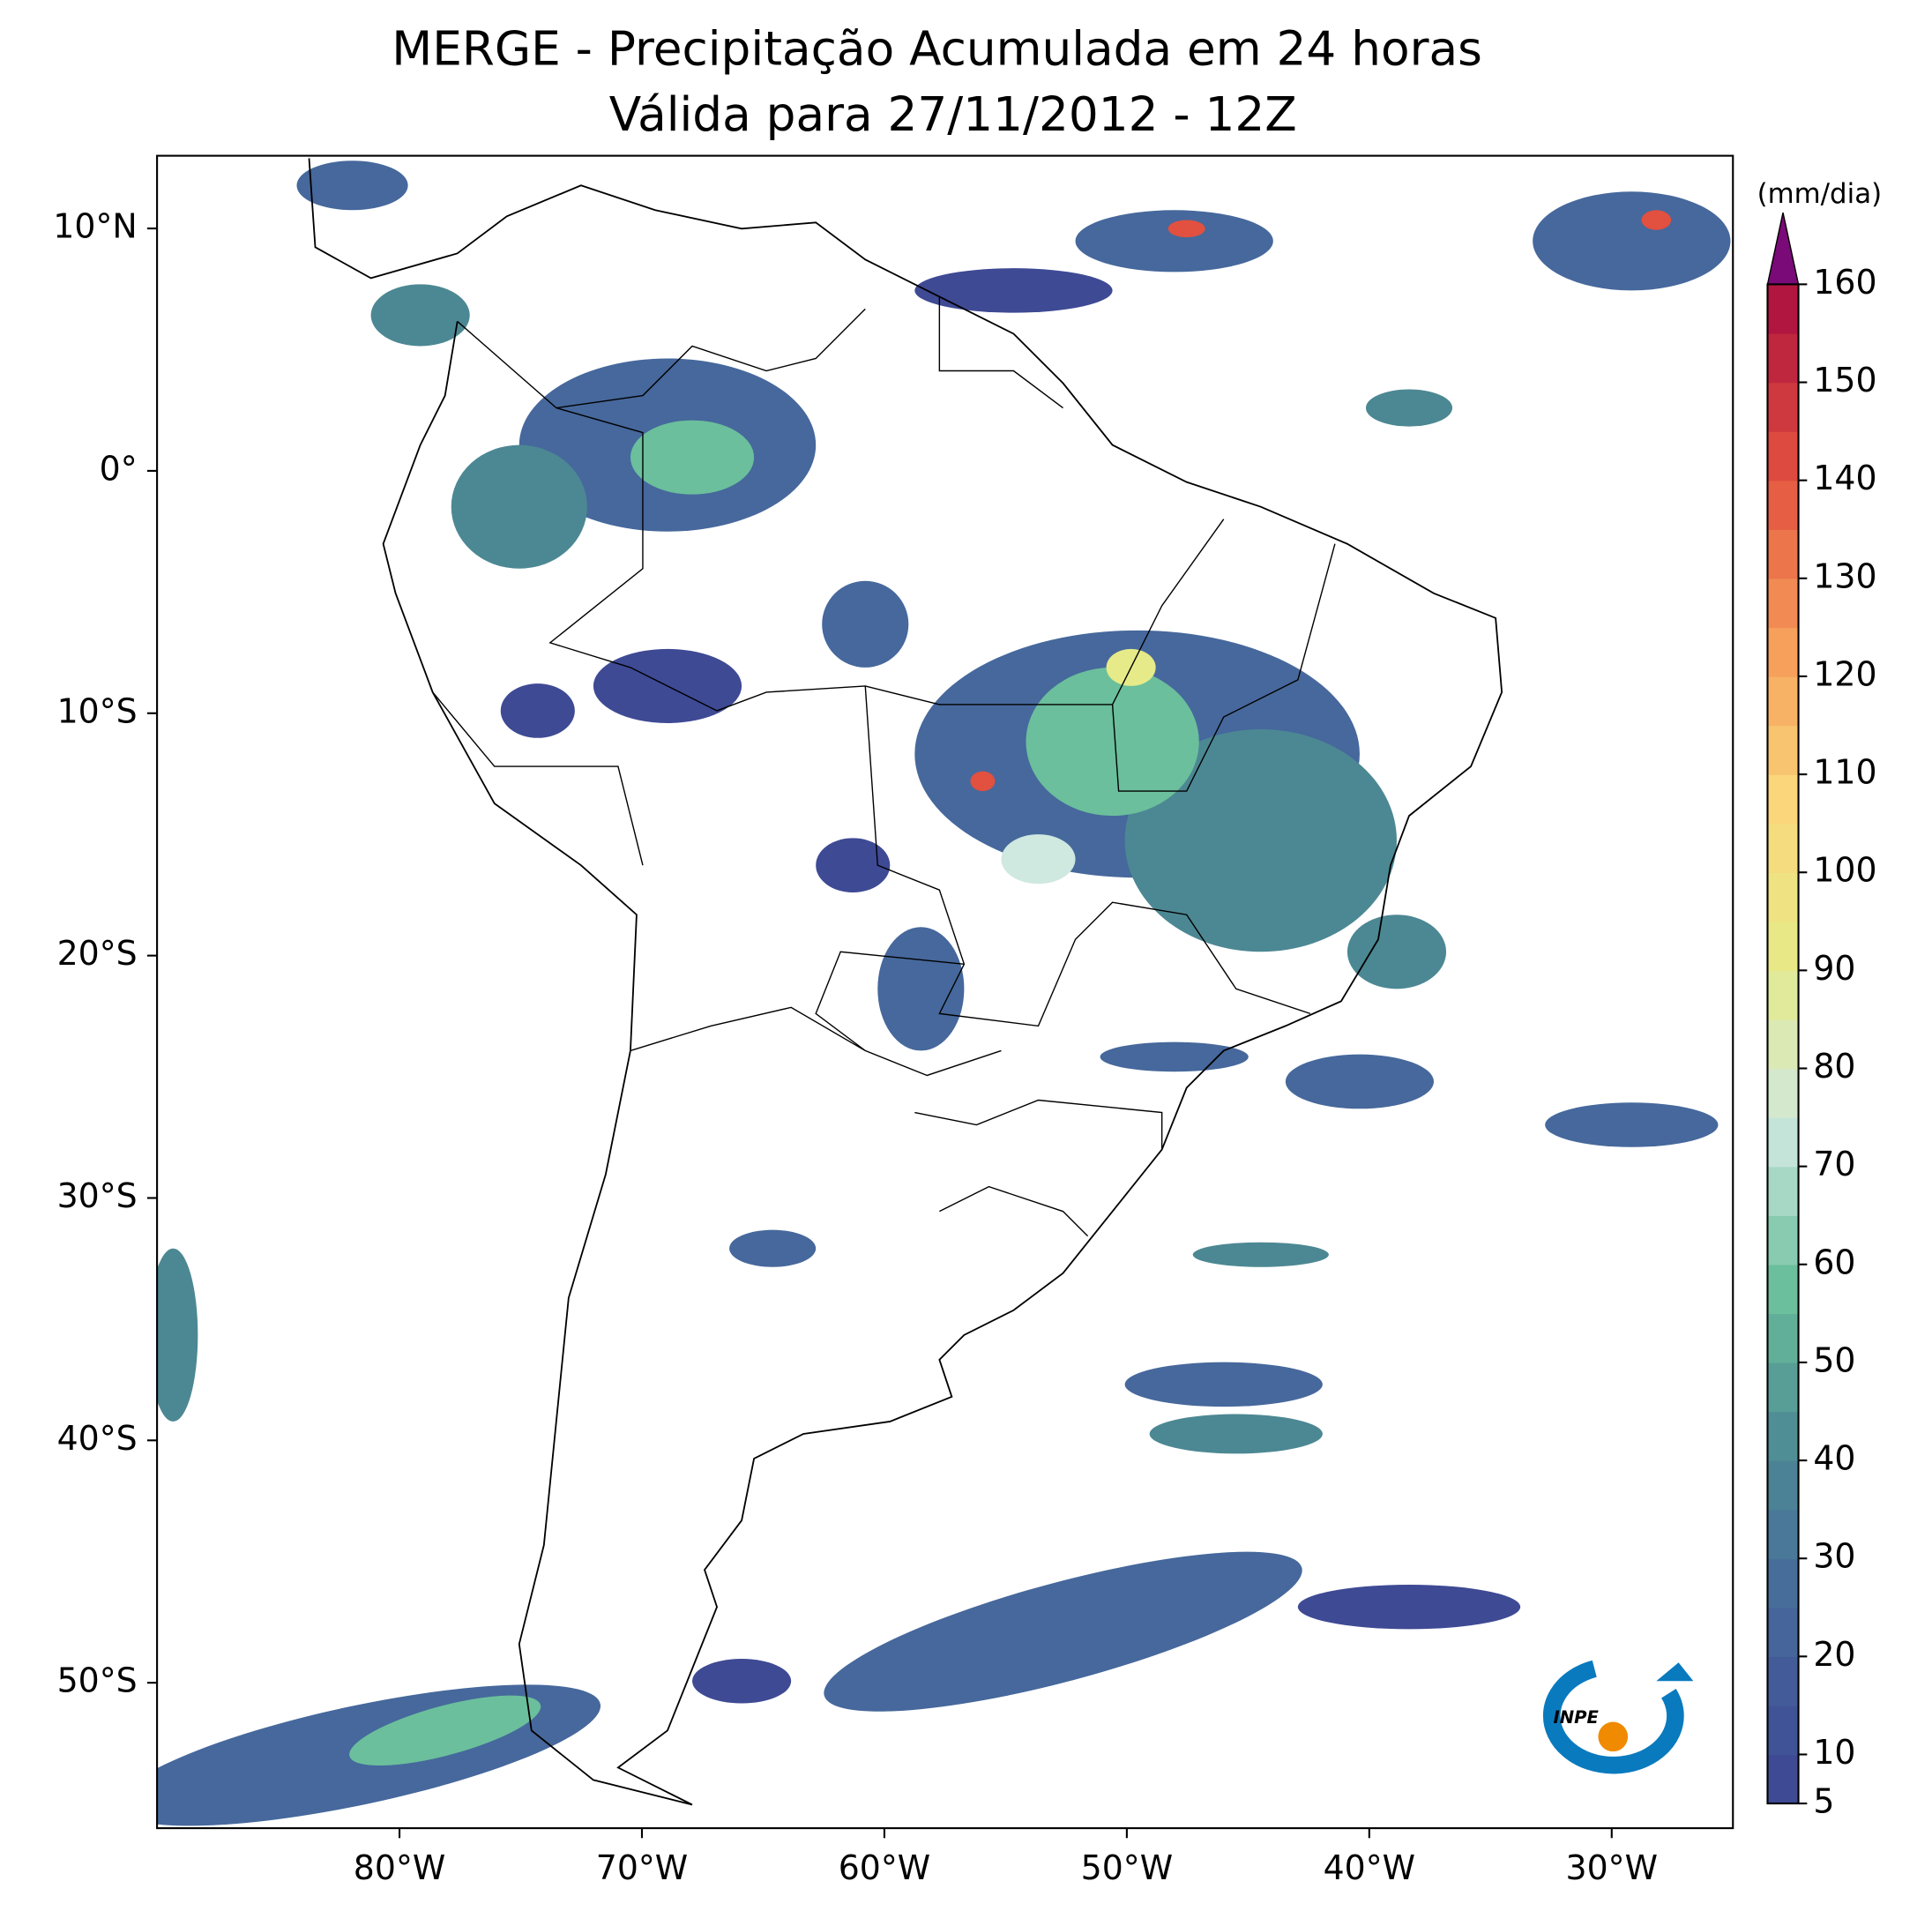  Describe the element at coordinates (1844, 380) in the screenshot. I see `colorbar-tick-label: 150` at that location.